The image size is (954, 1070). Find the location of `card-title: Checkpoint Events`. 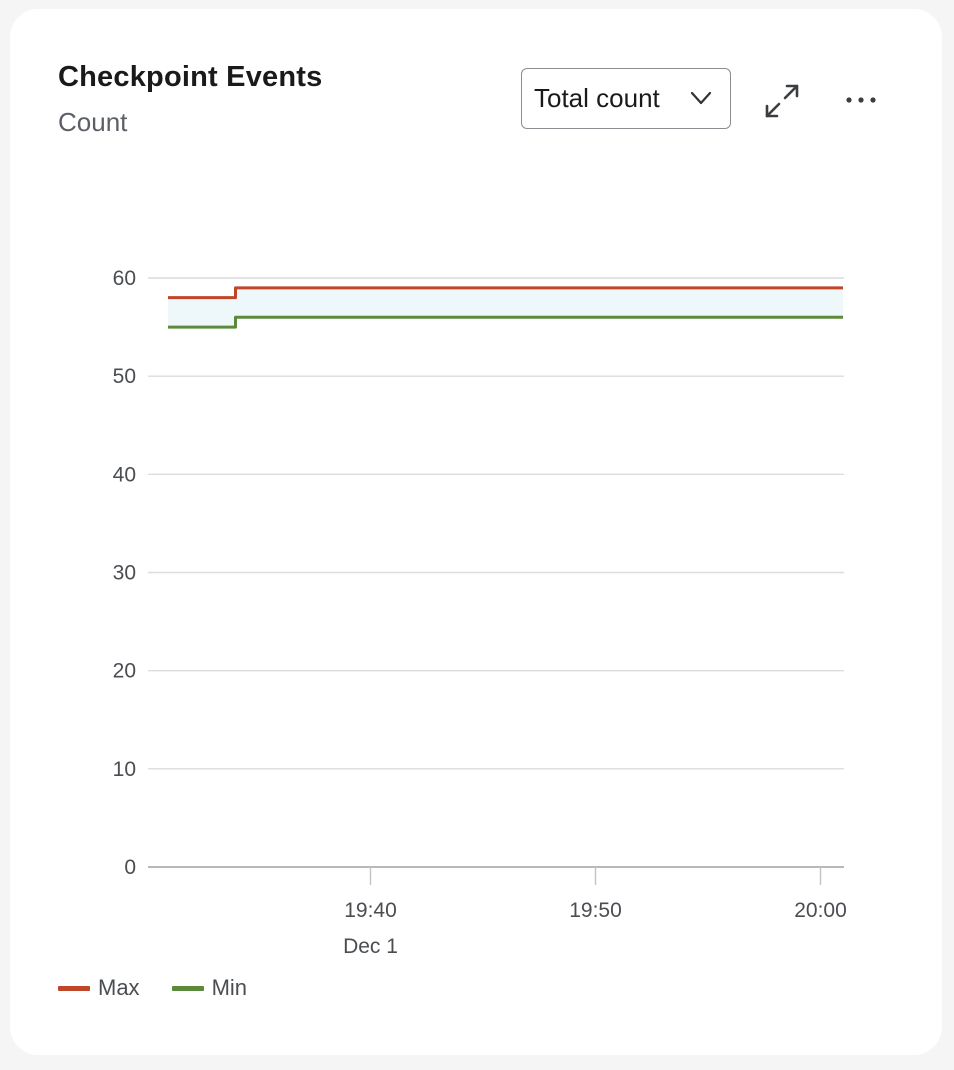

card-title: Checkpoint Events is located at coordinates (190, 77).